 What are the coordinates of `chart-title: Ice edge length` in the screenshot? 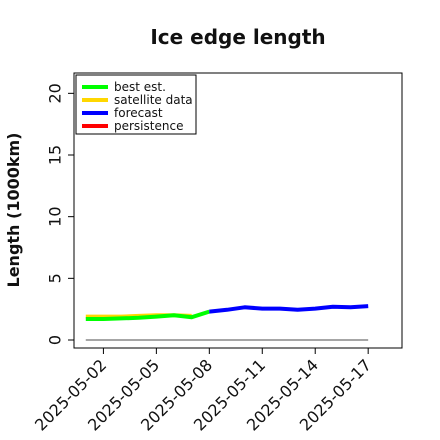 It's located at (237, 37).